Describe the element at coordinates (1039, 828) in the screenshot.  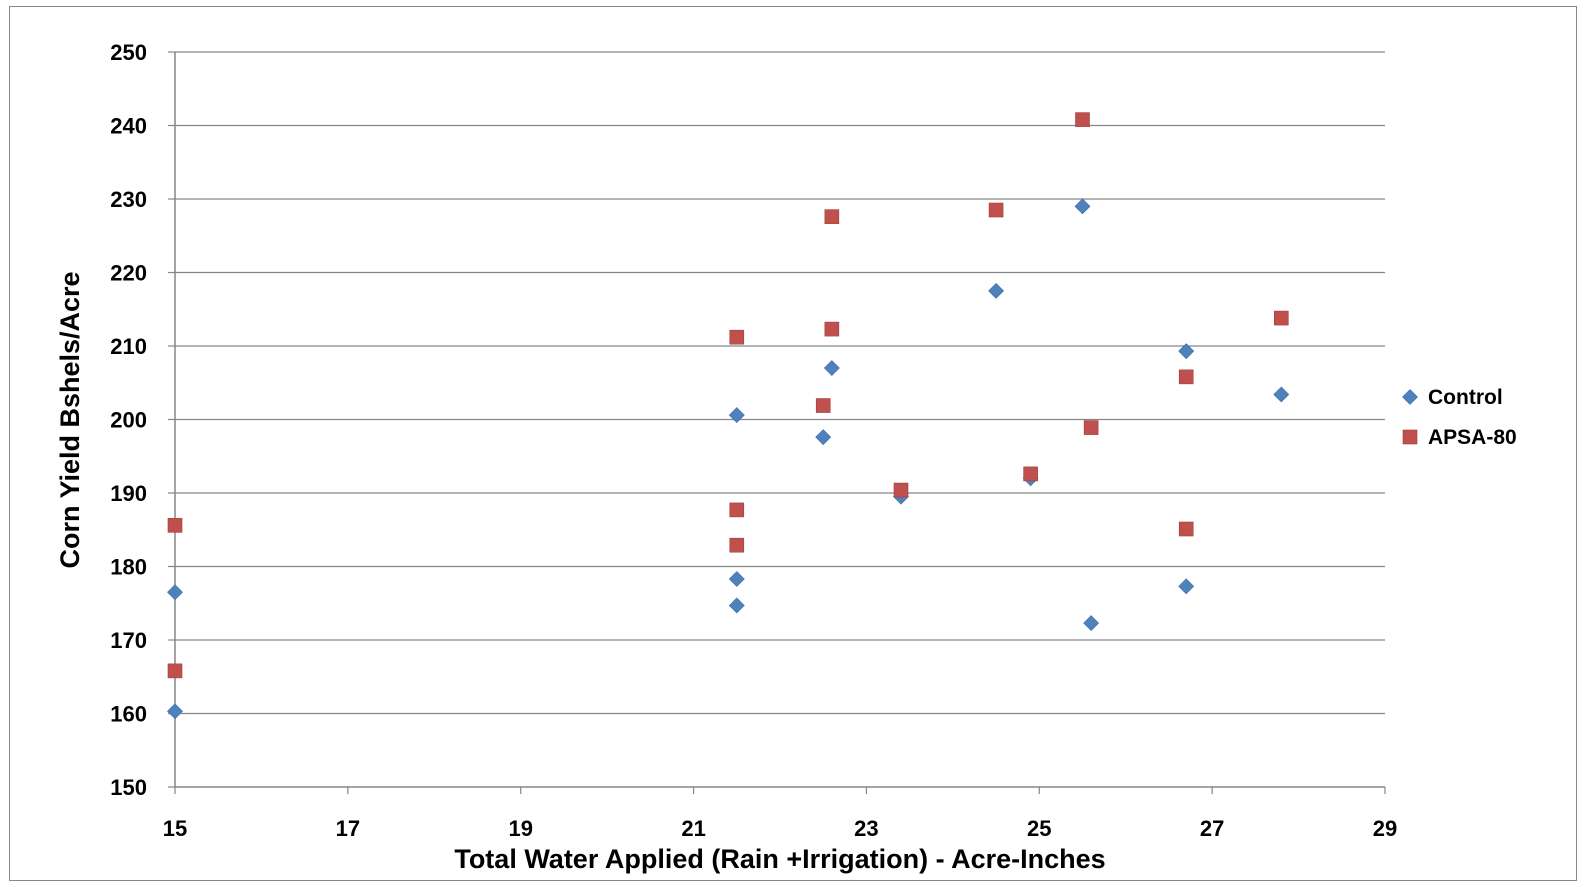
I see `x-tick-label: 25` at that location.